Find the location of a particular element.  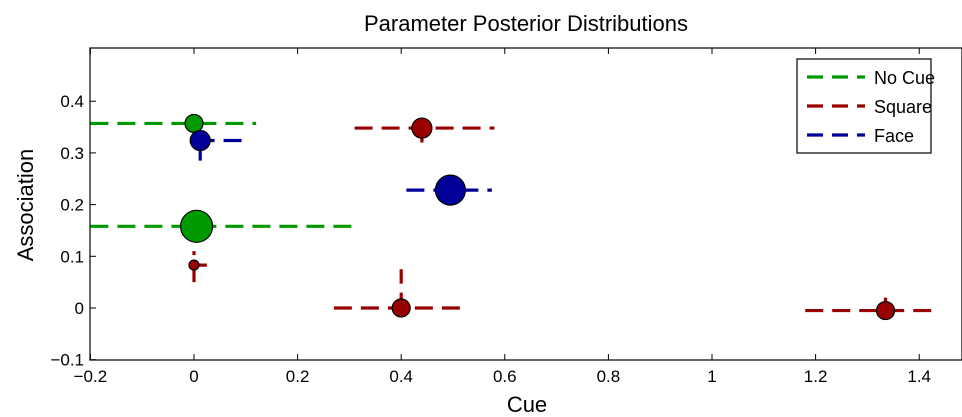

series-face is located at coordinates (340, 167).